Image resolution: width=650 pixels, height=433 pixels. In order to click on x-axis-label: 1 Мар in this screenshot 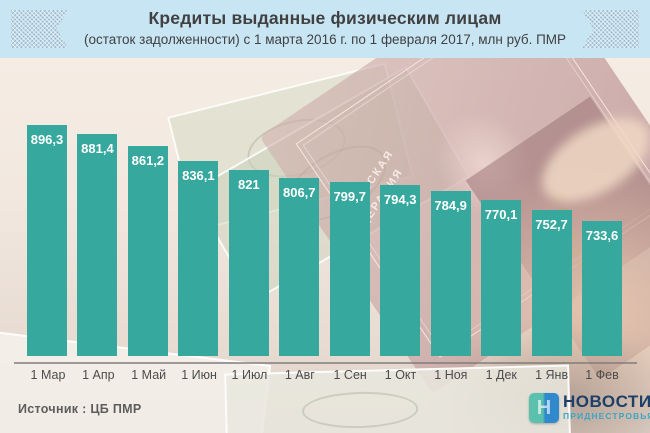, I will do `click(48, 375)`.